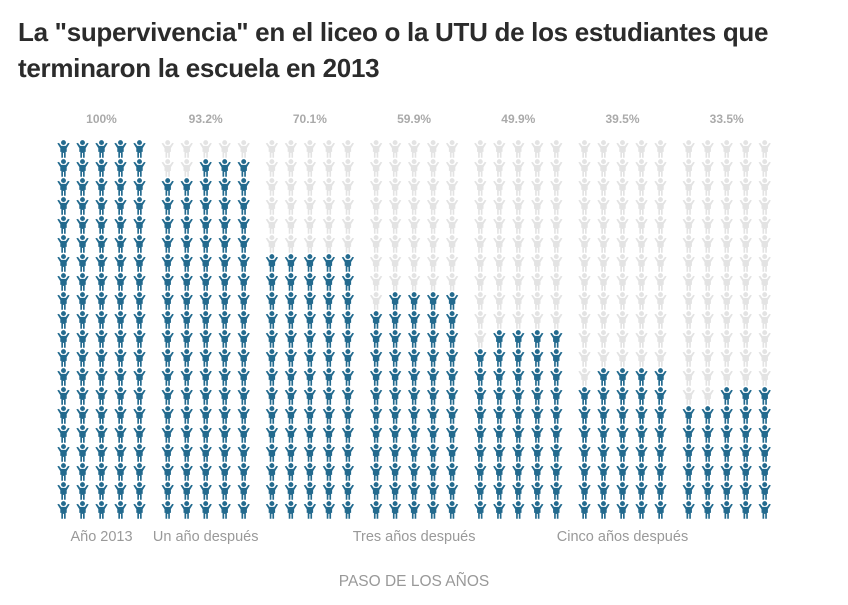  I want to click on value-label-1: 100%, so click(101, 119).